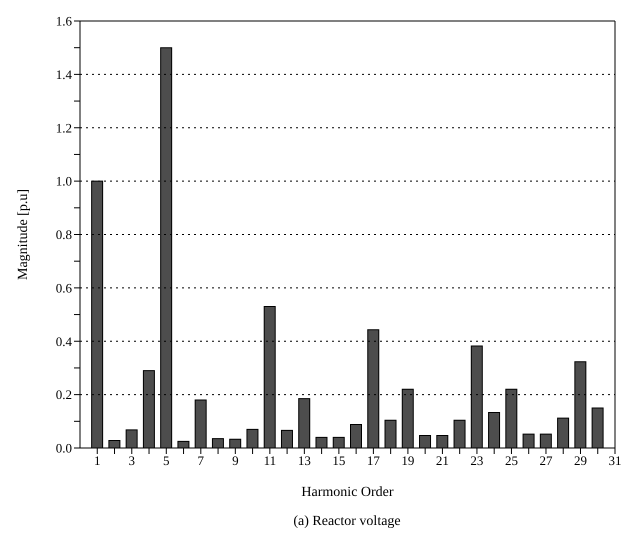 Image resolution: width=634 pixels, height=557 pixels. Describe the element at coordinates (373, 460) in the screenshot. I see `x-tick-label: 17` at that location.